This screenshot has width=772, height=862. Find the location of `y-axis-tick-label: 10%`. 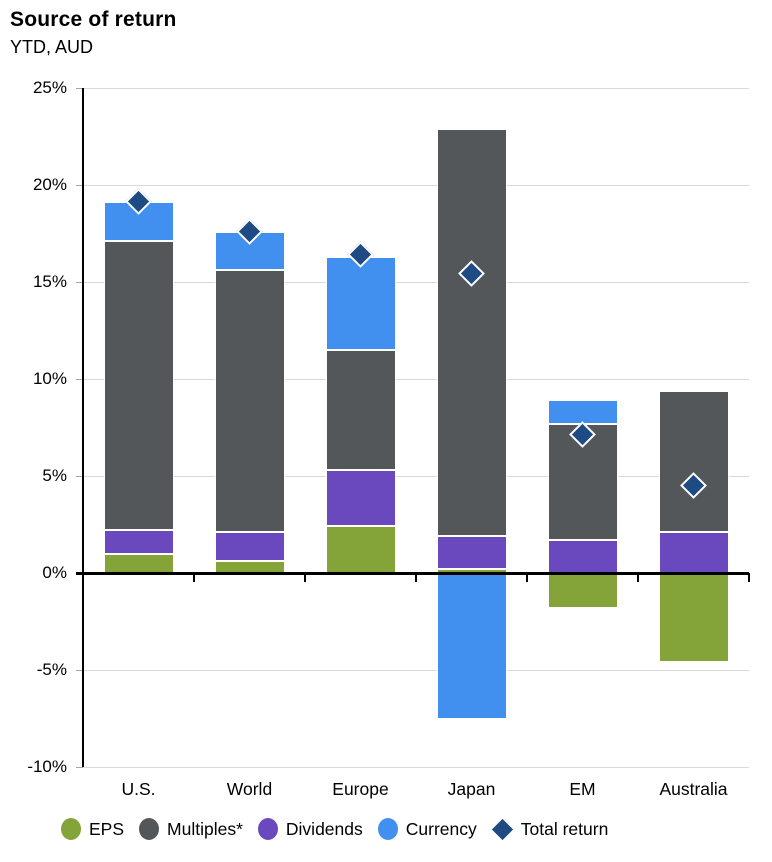

y-axis-tick-label: 10% is located at coordinates (49, 378).